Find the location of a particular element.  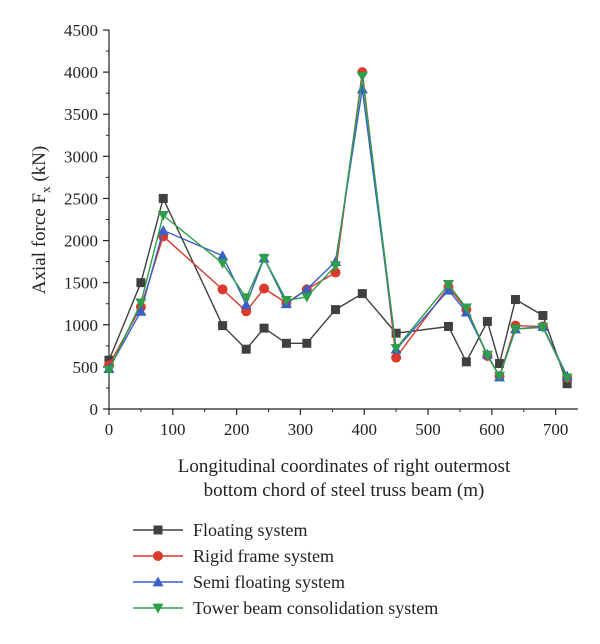

legend-label: Tower beam consolidation system is located at coordinates (315, 608).